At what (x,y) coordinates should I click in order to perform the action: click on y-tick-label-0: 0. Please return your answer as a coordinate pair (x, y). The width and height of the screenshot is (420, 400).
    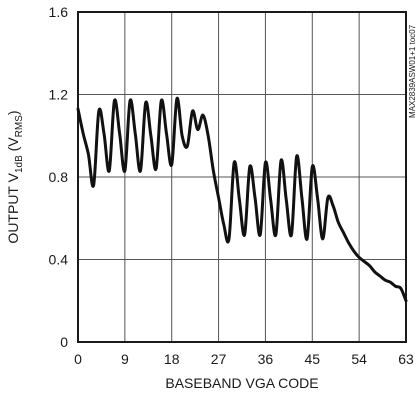
    Looking at the image, I should click on (64, 342).